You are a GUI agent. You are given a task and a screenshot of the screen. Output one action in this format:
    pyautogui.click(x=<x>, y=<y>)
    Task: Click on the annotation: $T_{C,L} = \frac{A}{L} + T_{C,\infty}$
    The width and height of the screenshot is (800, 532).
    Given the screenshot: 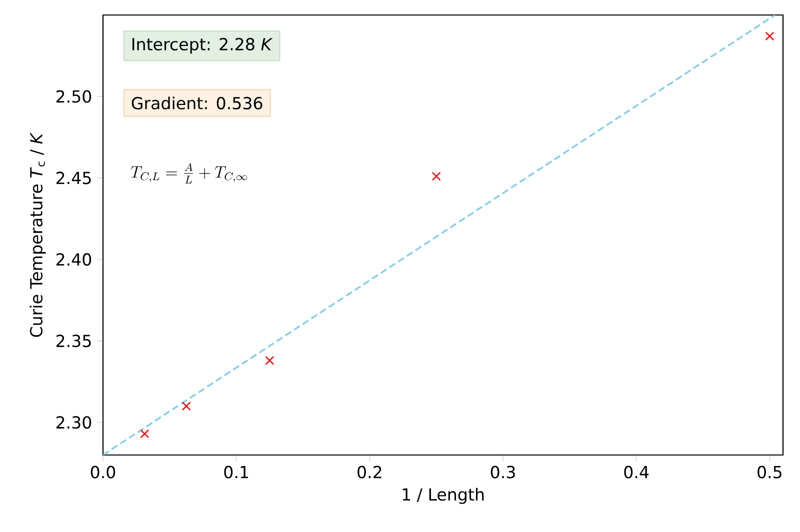 What is the action you would take?
    pyautogui.click(x=189, y=173)
    